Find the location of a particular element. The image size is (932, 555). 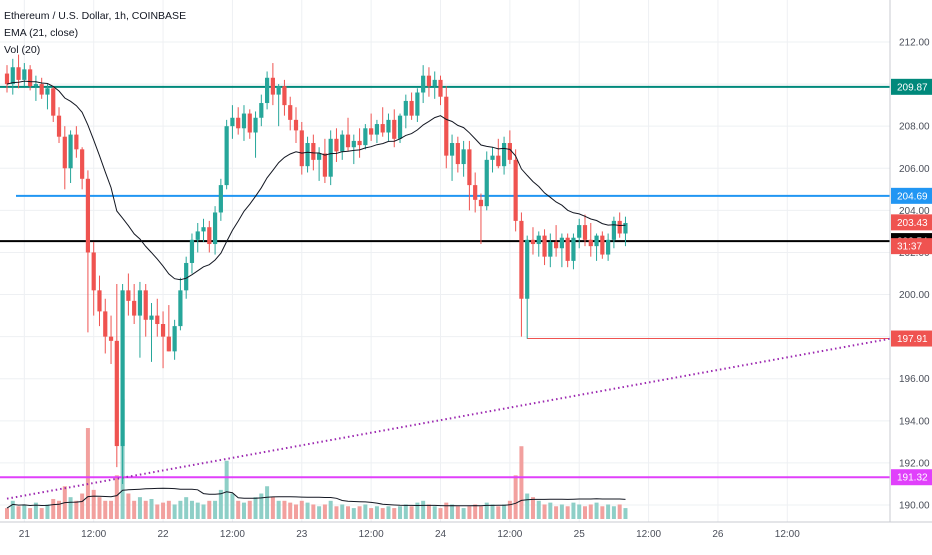

level-price-badge is located at coordinates (911, 338).